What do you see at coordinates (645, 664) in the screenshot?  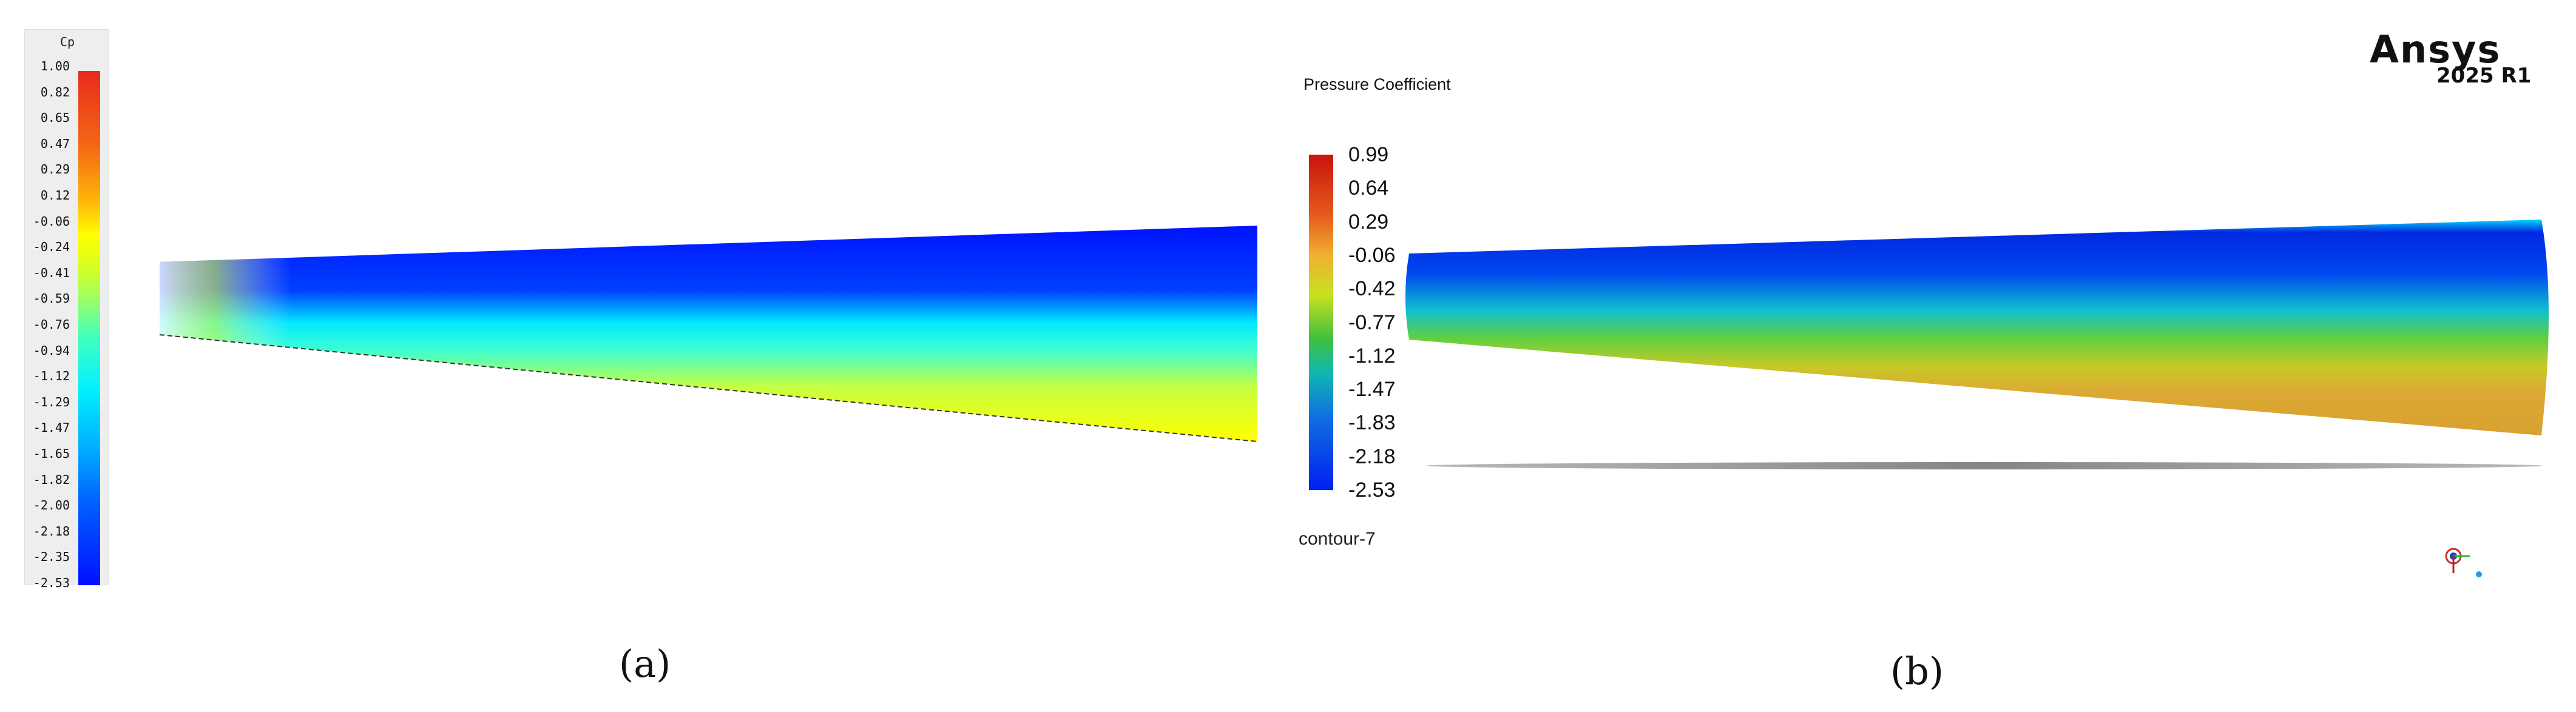 I see `caption-a: (a)` at bounding box center [645, 664].